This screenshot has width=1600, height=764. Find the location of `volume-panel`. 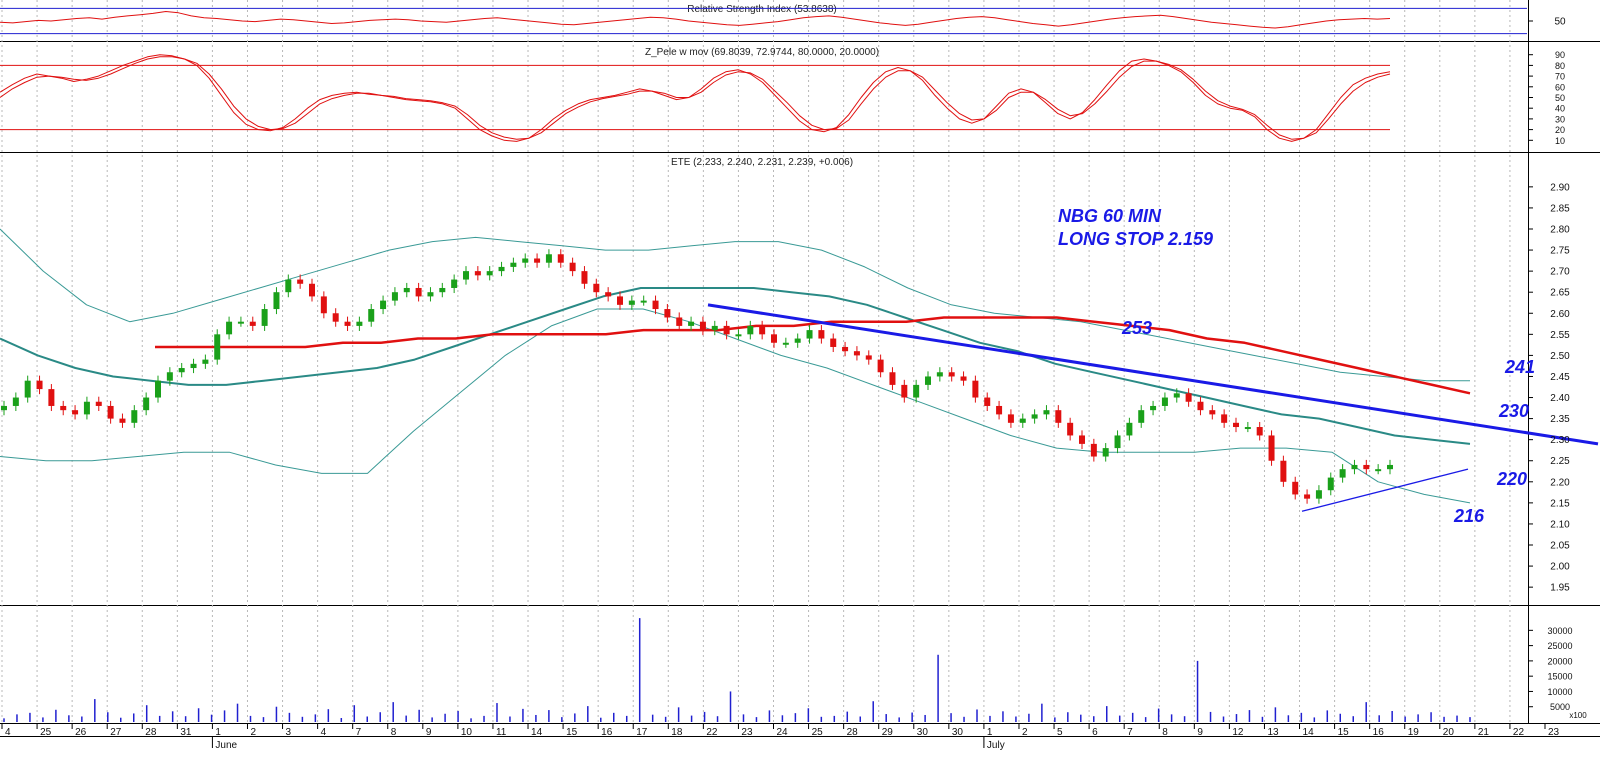

volume-panel is located at coordinates (737, 670).